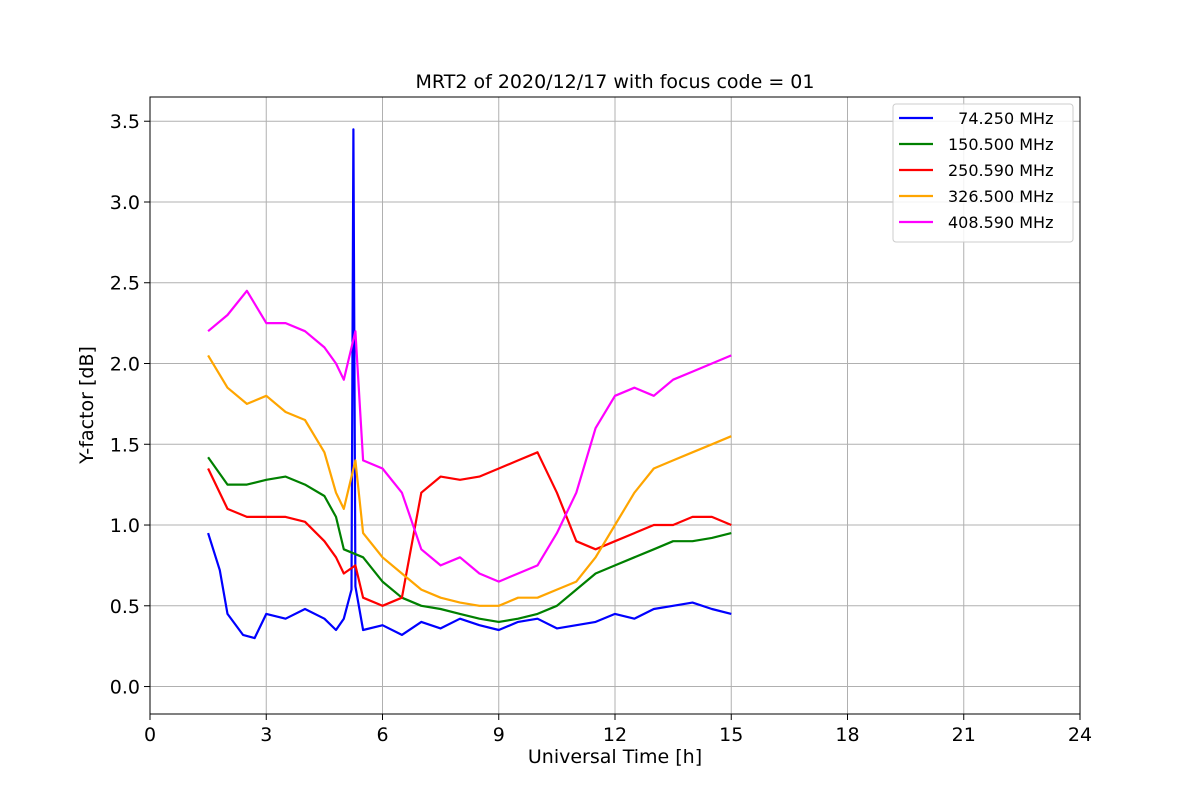  I want to click on legend-box, so click(983, 173).